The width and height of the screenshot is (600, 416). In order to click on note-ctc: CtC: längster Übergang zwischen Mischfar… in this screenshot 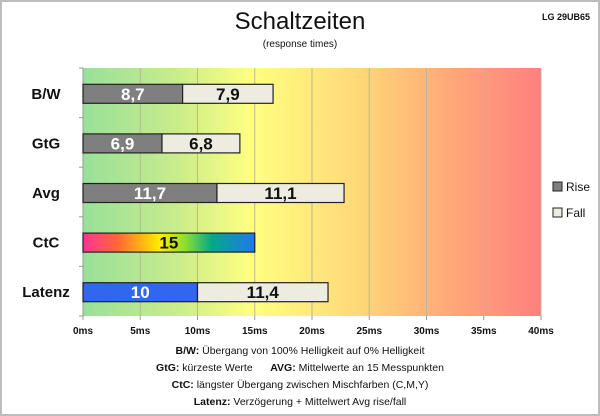, I will do `click(300, 385)`.